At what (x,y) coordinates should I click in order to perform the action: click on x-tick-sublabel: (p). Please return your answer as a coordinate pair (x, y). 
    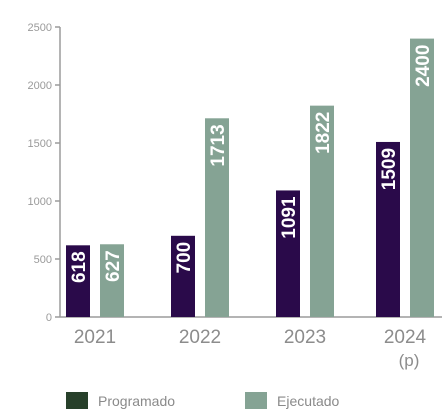
    Looking at the image, I should click on (409, 360).